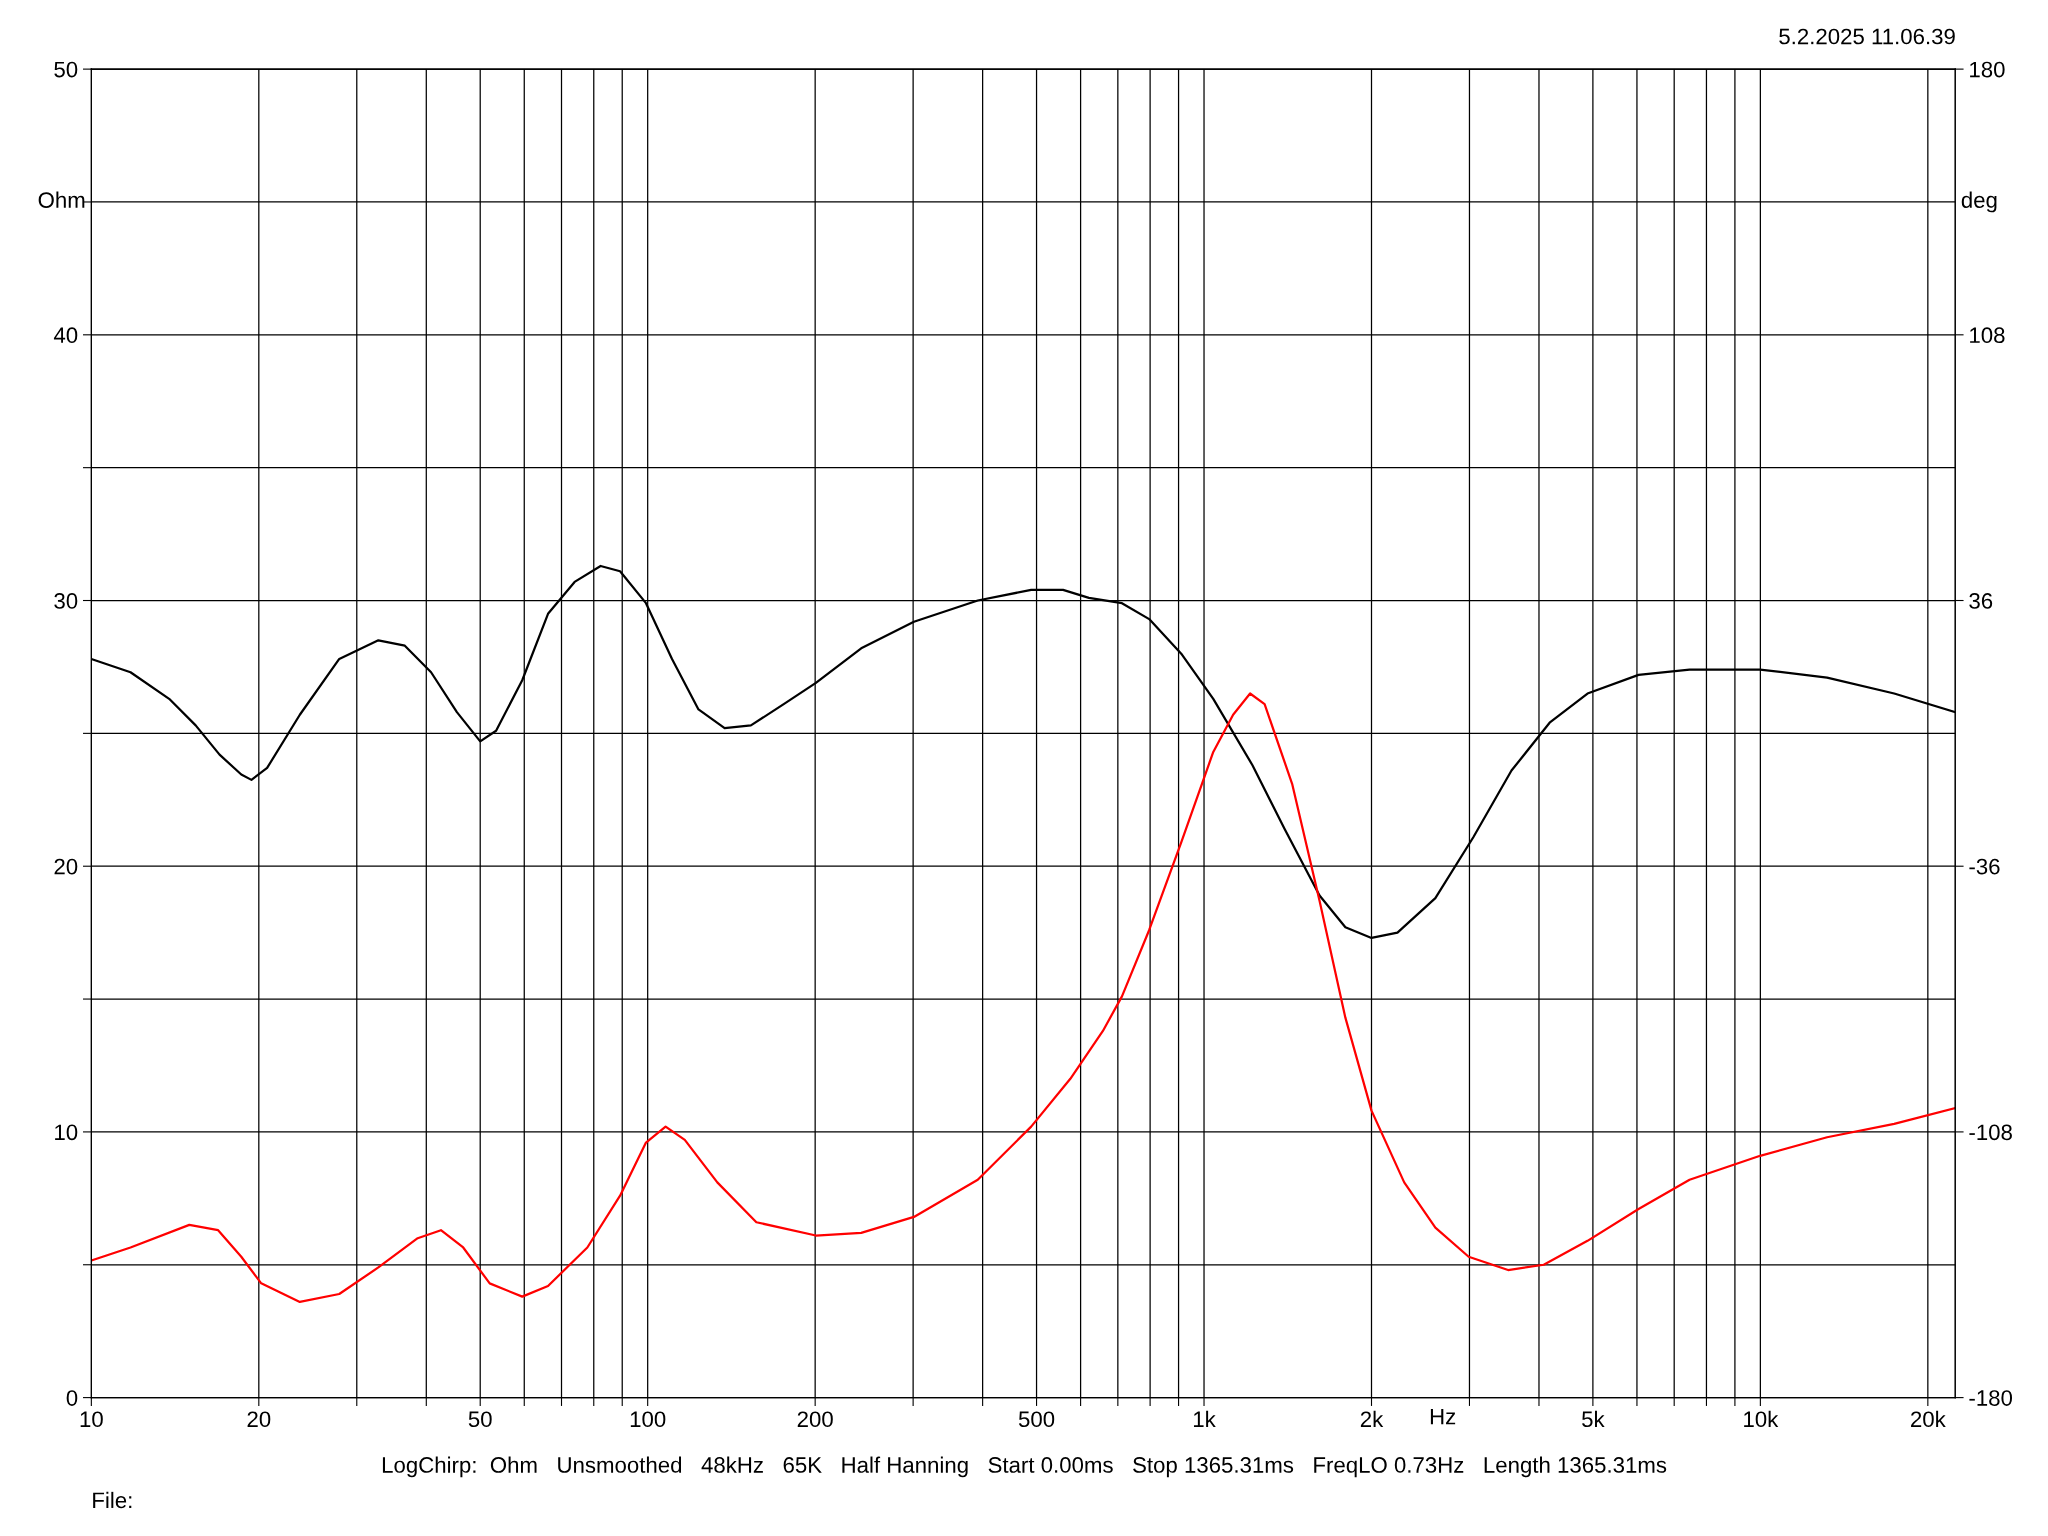  I want to click on y2-tick-label: 108, so click(1987, 335).